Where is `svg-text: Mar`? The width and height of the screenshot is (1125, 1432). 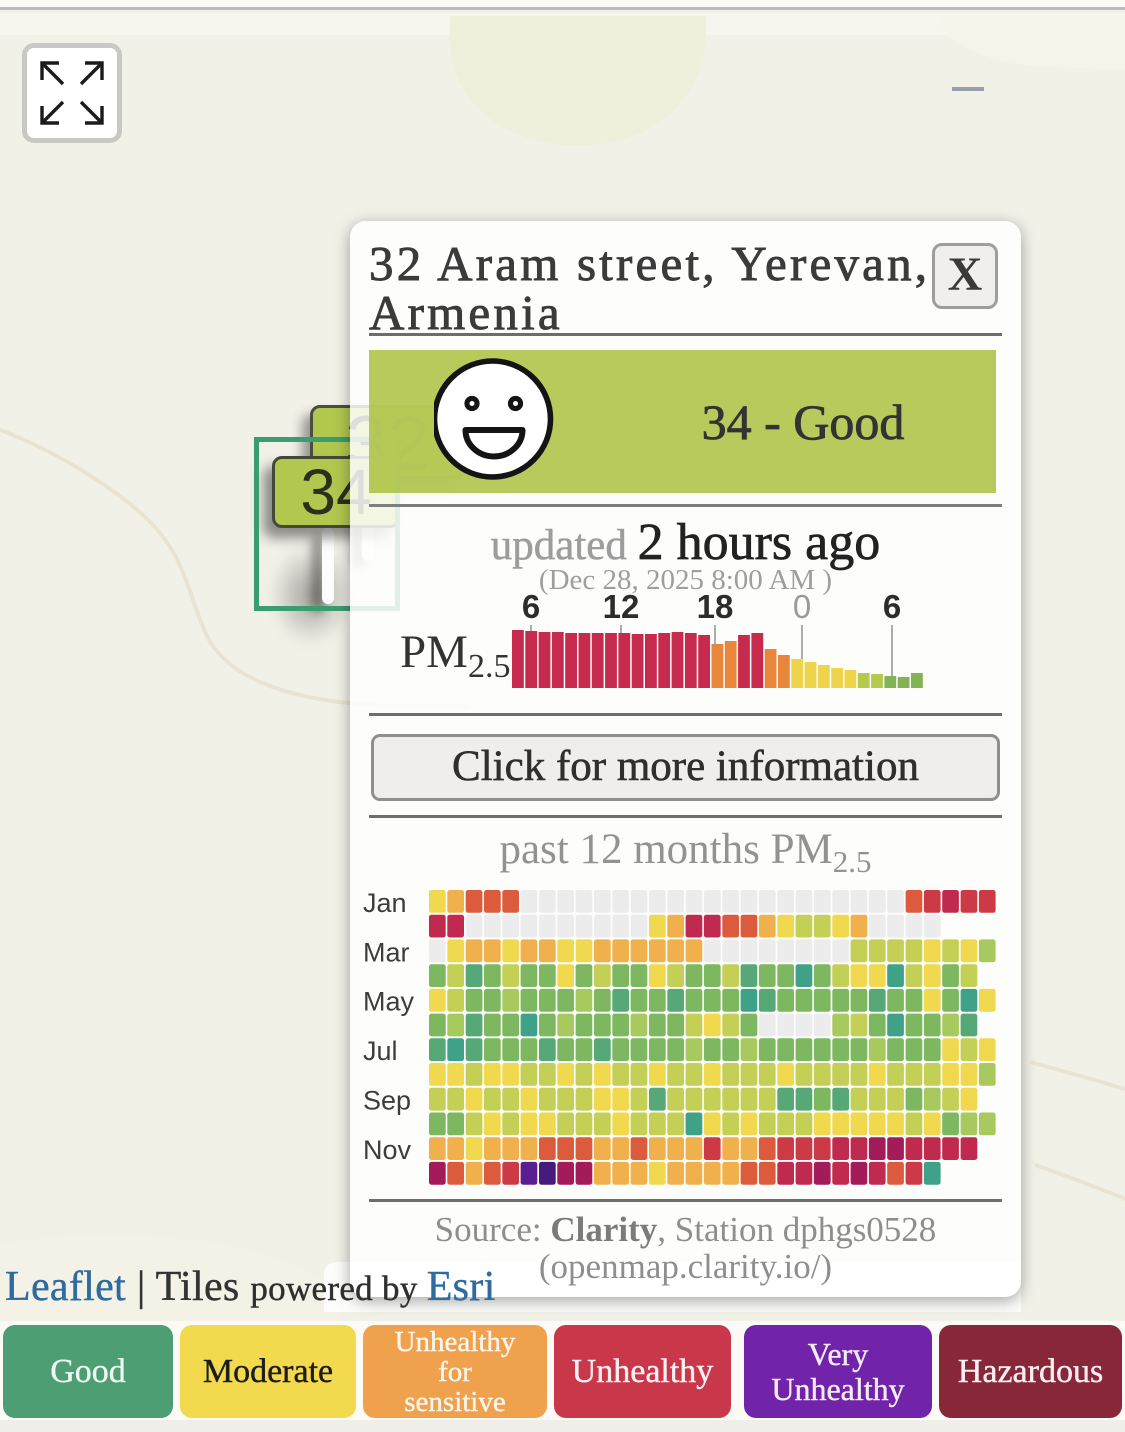
svg-text: Mar is located at coordinates (386, 952).